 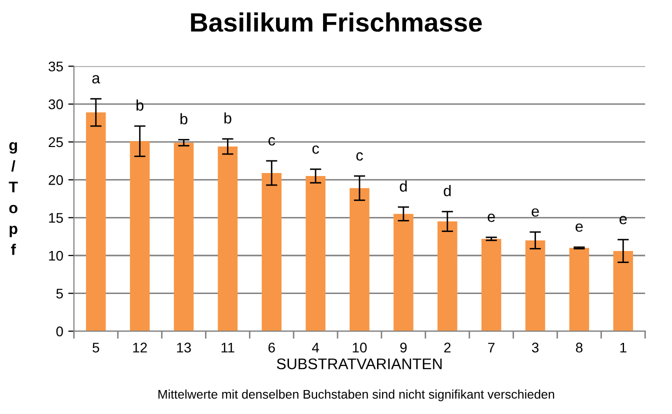 What do you see at coordinates (140, 347) in the screenshot?
I see `x-tick-label: 12` at bounding box center [140, 347].